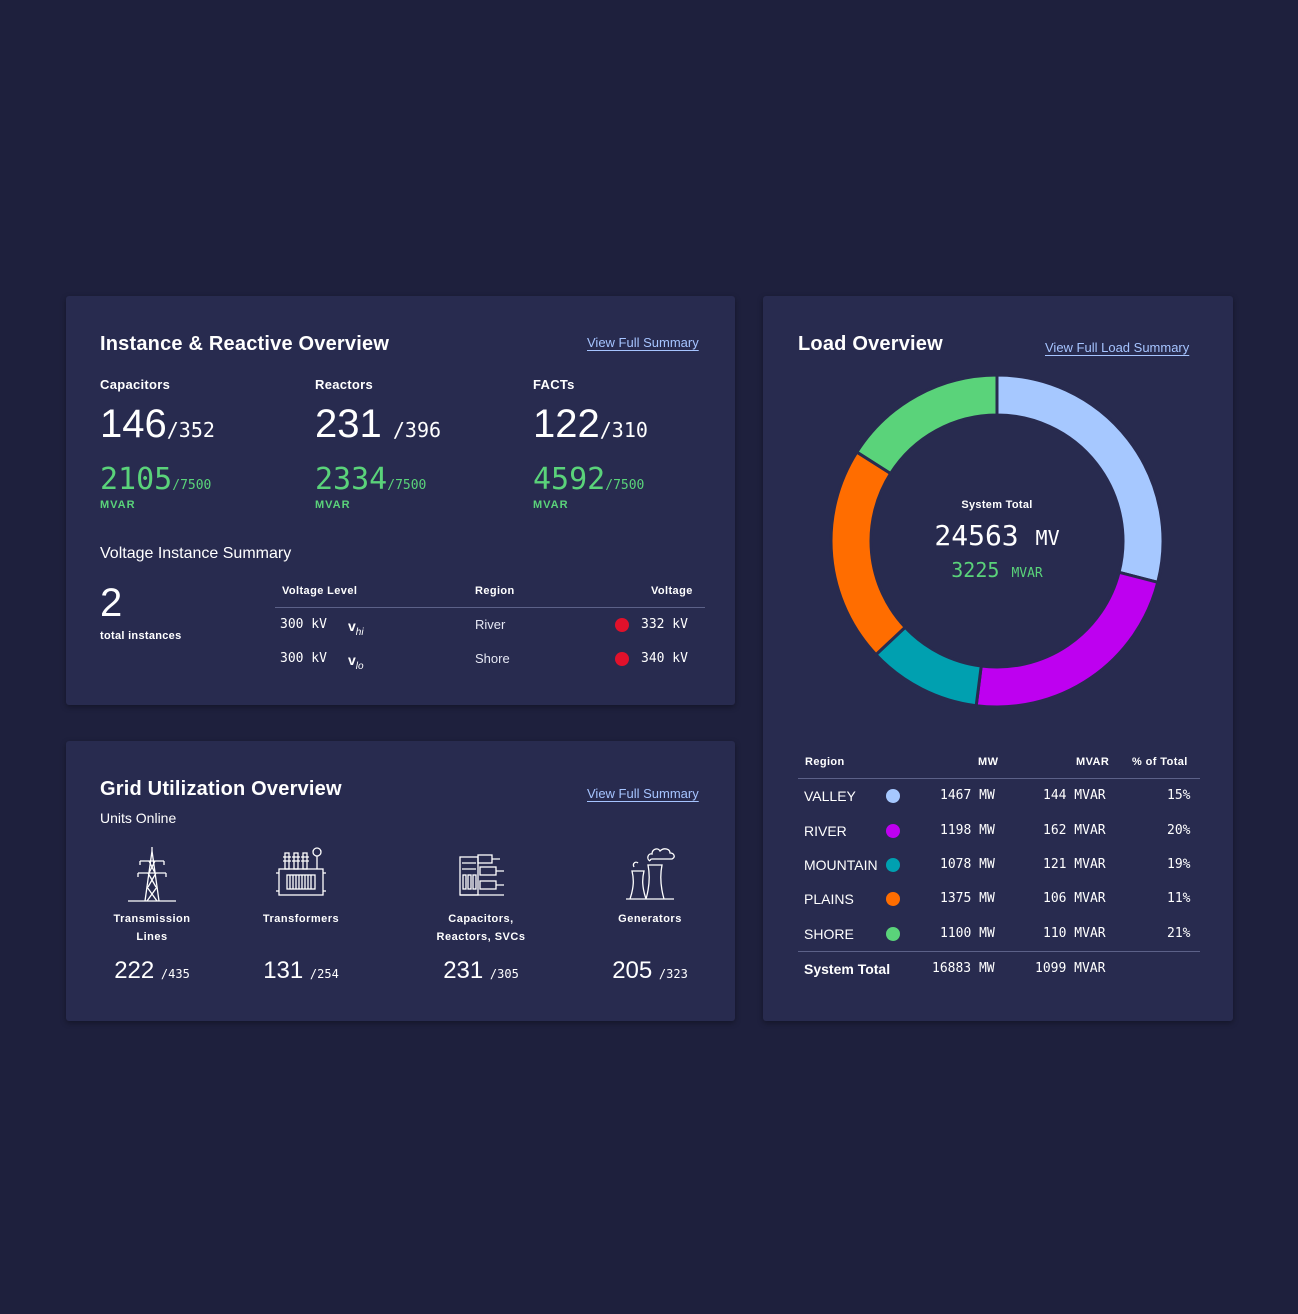 The width and height of the screenshot is (1298, 1314). Describe the element at coordinates (138, 818) in the screenshot. I see `units-online-subtitle: Units Online` at that location.